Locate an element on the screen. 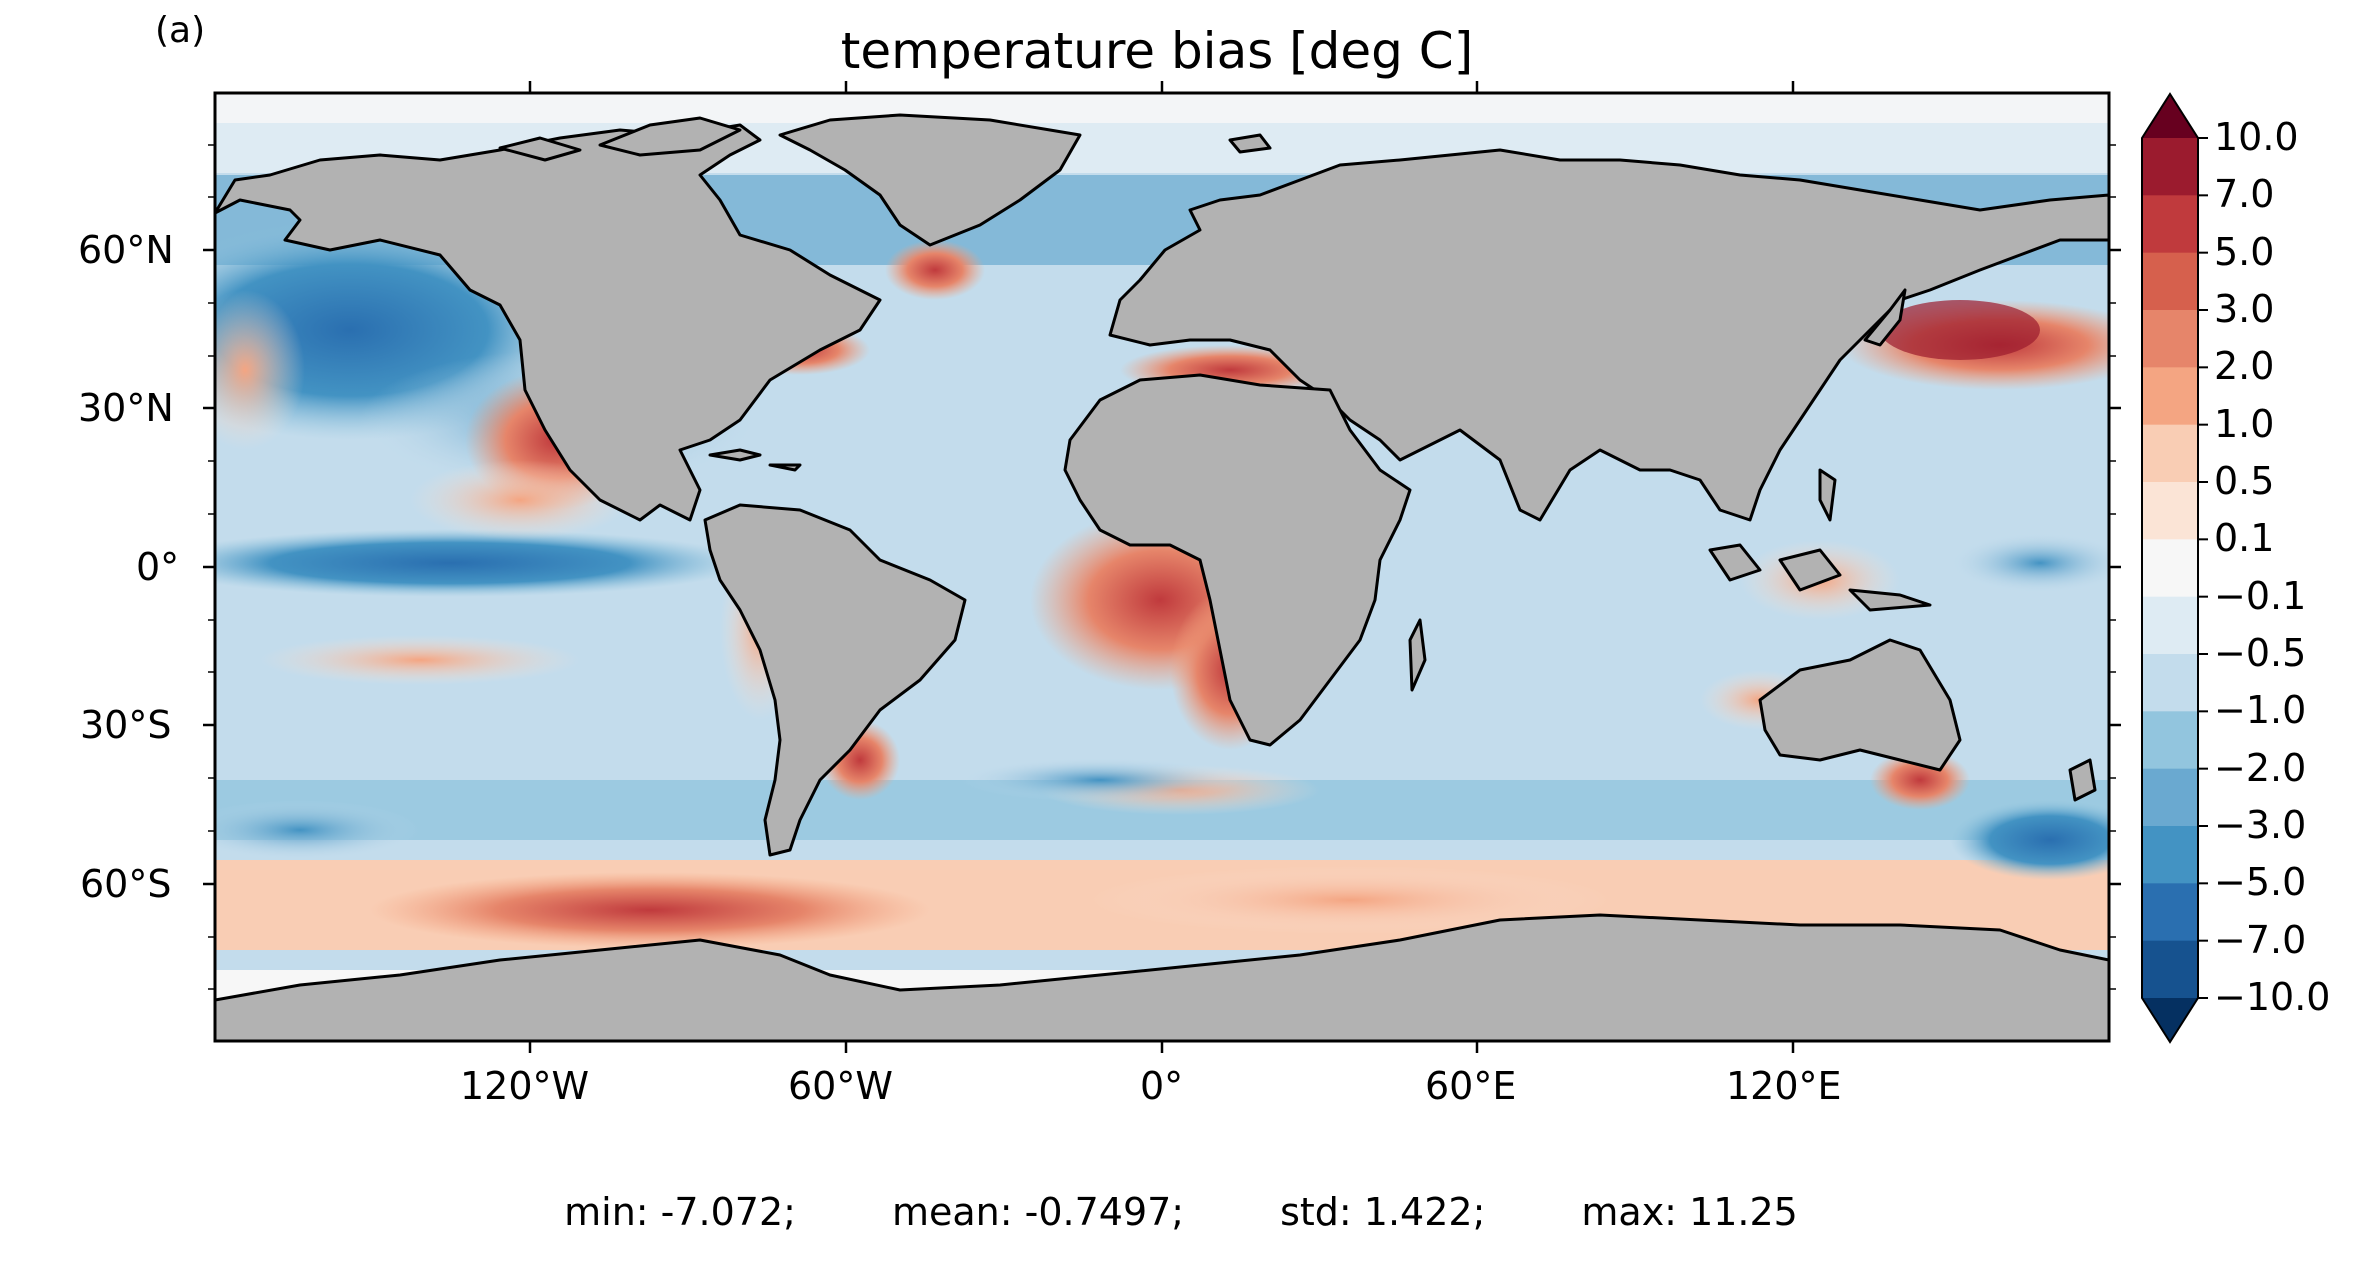 The width and height of the screenshot is (2362, 1263). map-title: temperature bias [deg C] is located at coordinates (1157, 51).